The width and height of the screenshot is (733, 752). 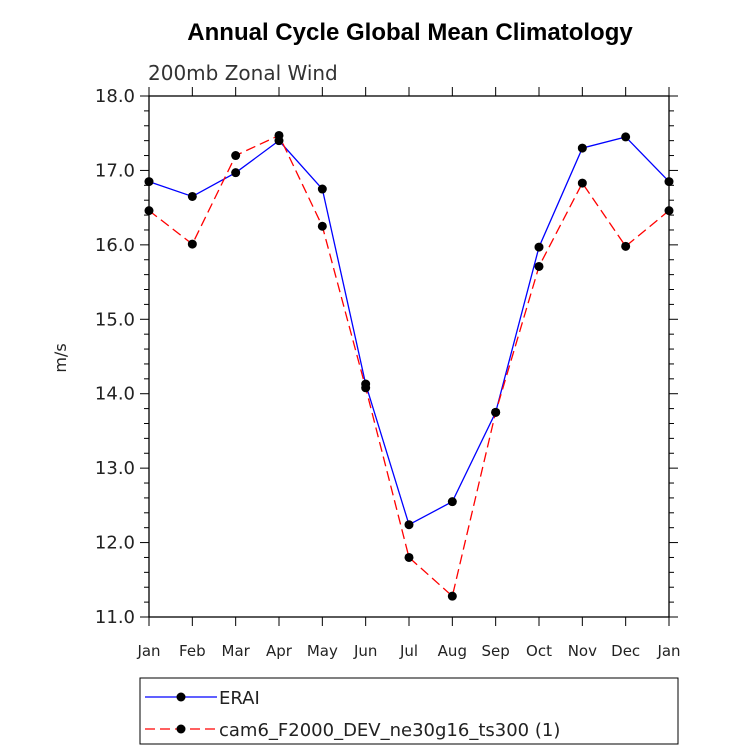 I want to click on y-axis-label: m/s, so click(x=60, y=357).